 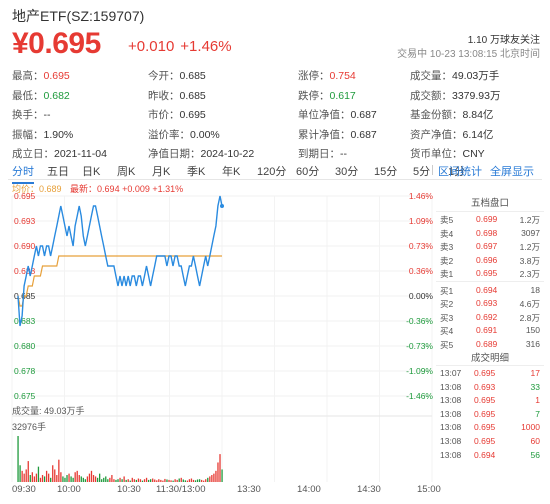 I want to click on tab-0: 分时, so click(x=23, y=173).